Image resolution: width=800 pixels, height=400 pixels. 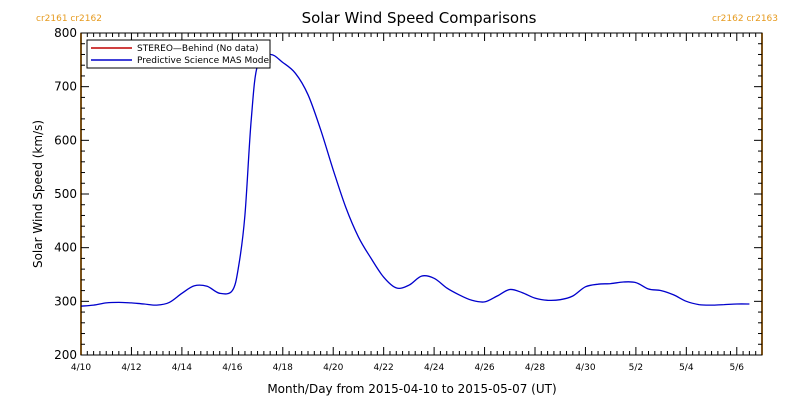 I want to click on legend-box, so click(x=178, y=54).